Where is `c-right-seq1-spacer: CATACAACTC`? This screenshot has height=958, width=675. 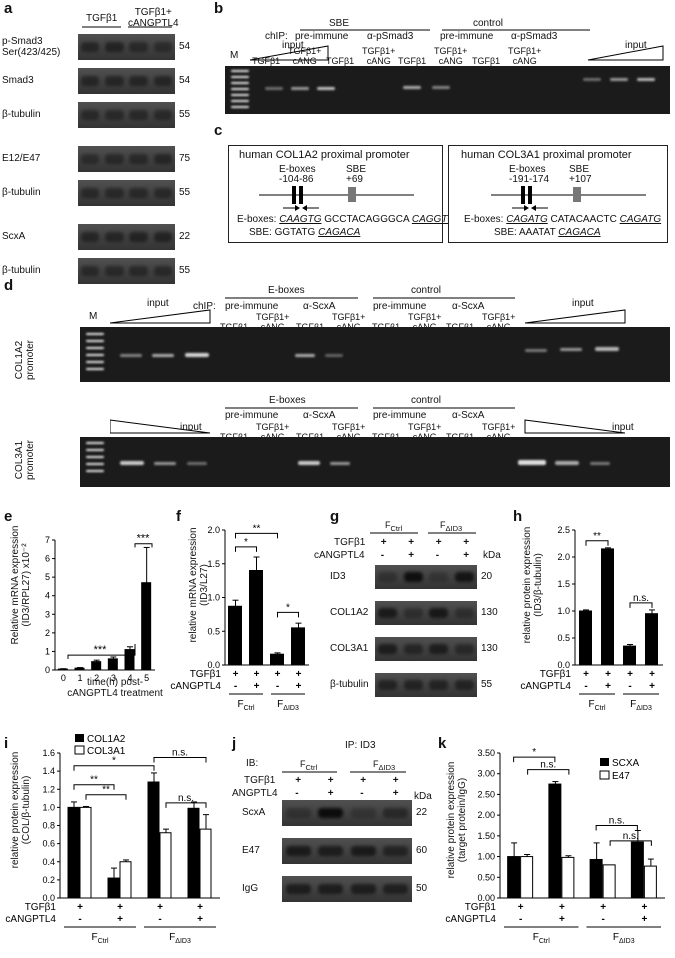 c-right-seq1-spacer: CATACAACTC is located at coordinates (583, 219).